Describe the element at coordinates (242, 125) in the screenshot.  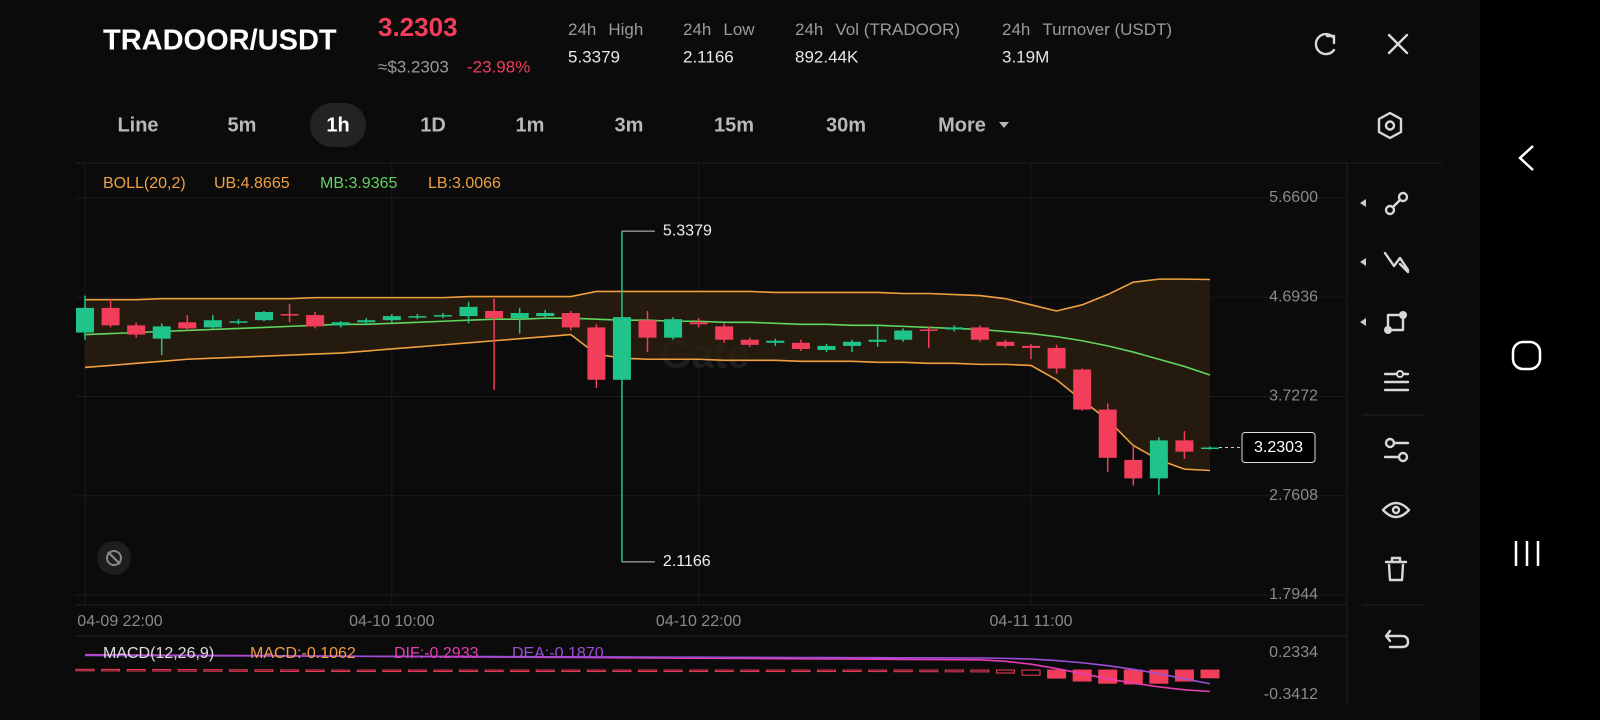
I see `tab: 5m` at that location.